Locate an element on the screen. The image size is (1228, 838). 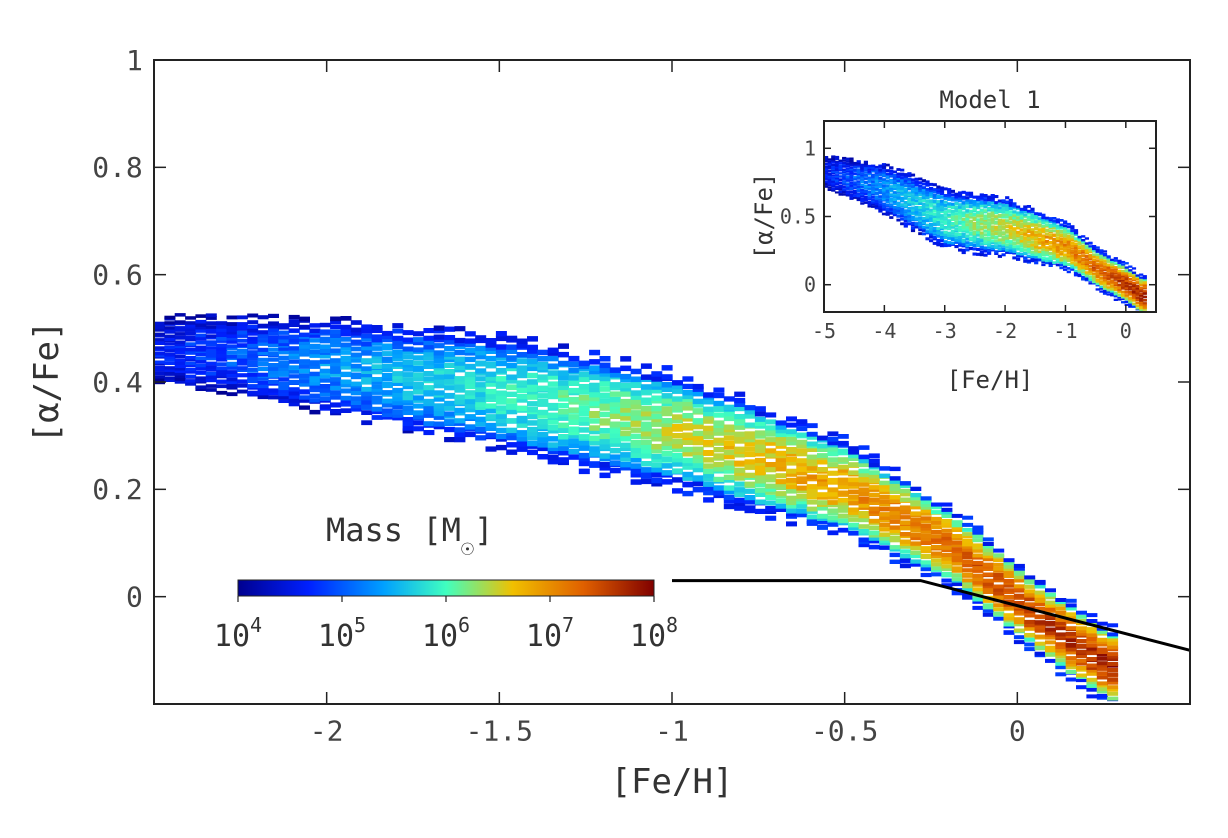
inset-x-tick-label: -1 is located at coordinates (1065, 331).